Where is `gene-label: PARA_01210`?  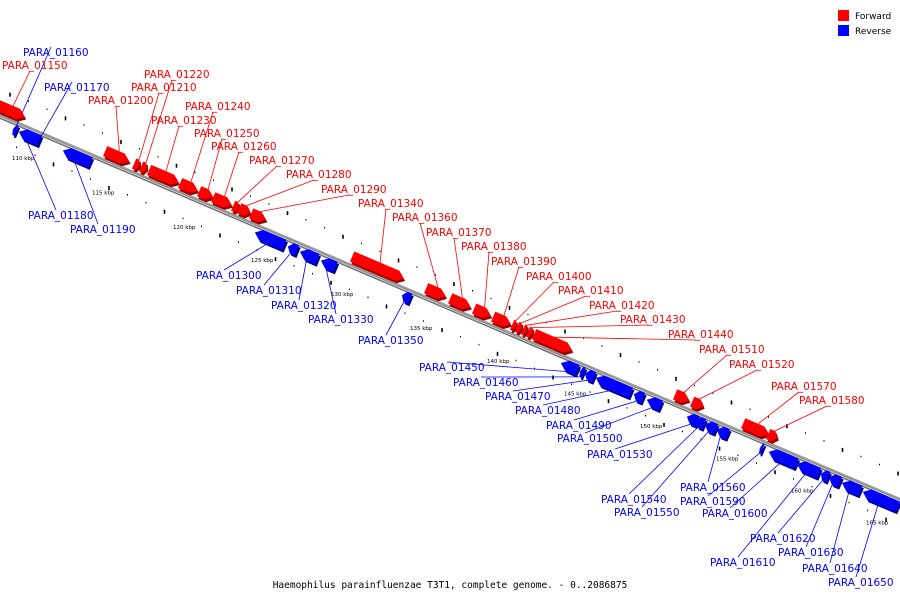 gene-label: PARA_01210 is located at coordinates (164, 88).